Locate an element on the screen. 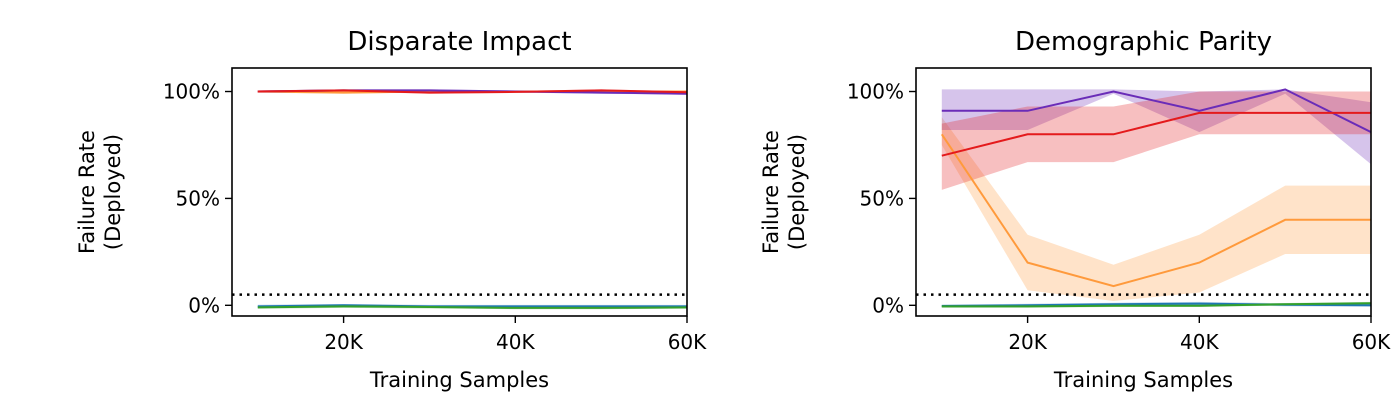 The width and height of the screenshot is (1400, 400). chart-title: Demographic Parity is located at coordinates (1143, 42).